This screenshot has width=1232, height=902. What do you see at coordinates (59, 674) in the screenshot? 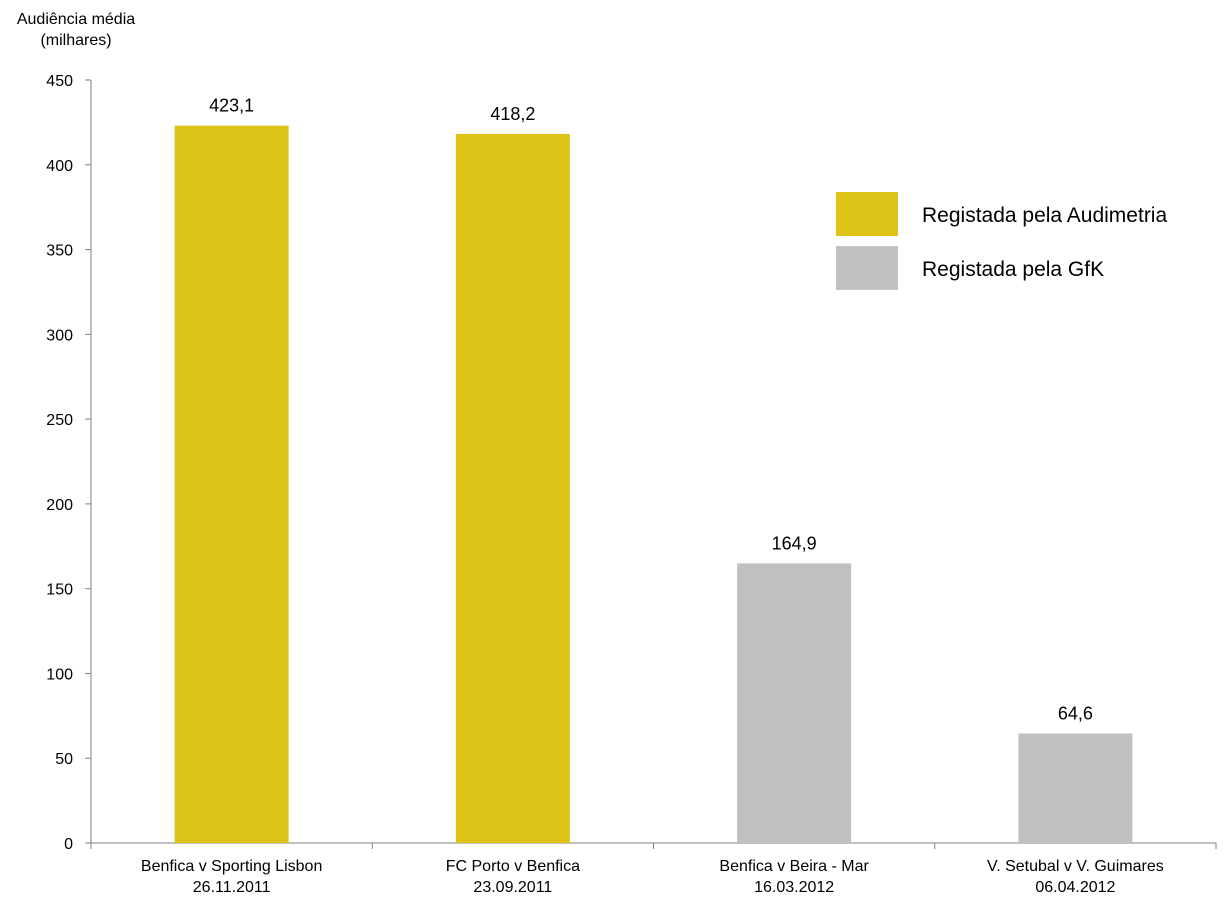
I see `y-tick-label: 100` at bounding box center [59, 674].